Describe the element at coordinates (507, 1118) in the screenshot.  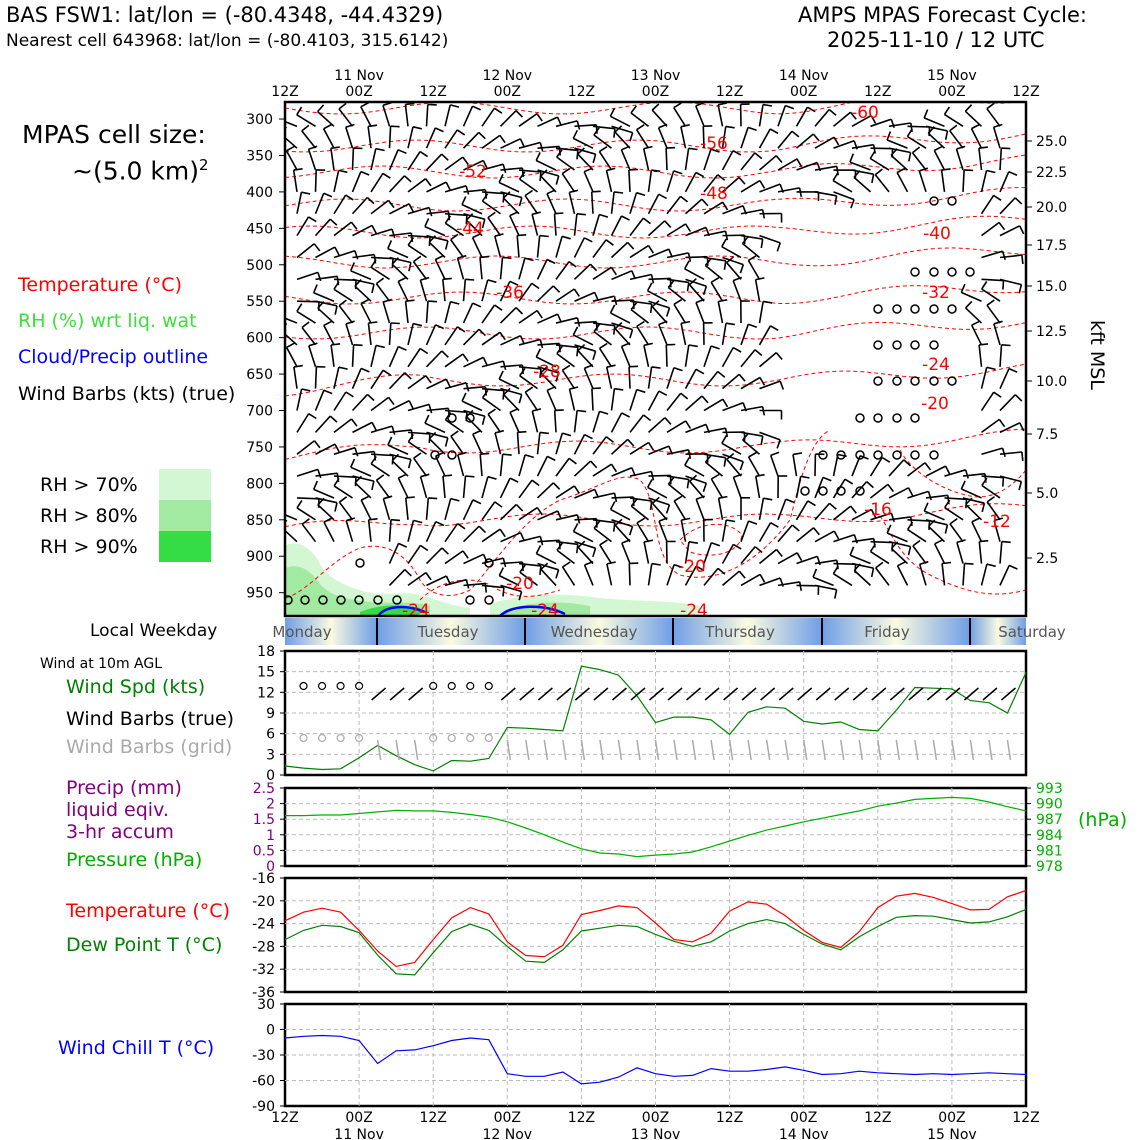
I see `bottom-hour-label: 00Z` at that location.